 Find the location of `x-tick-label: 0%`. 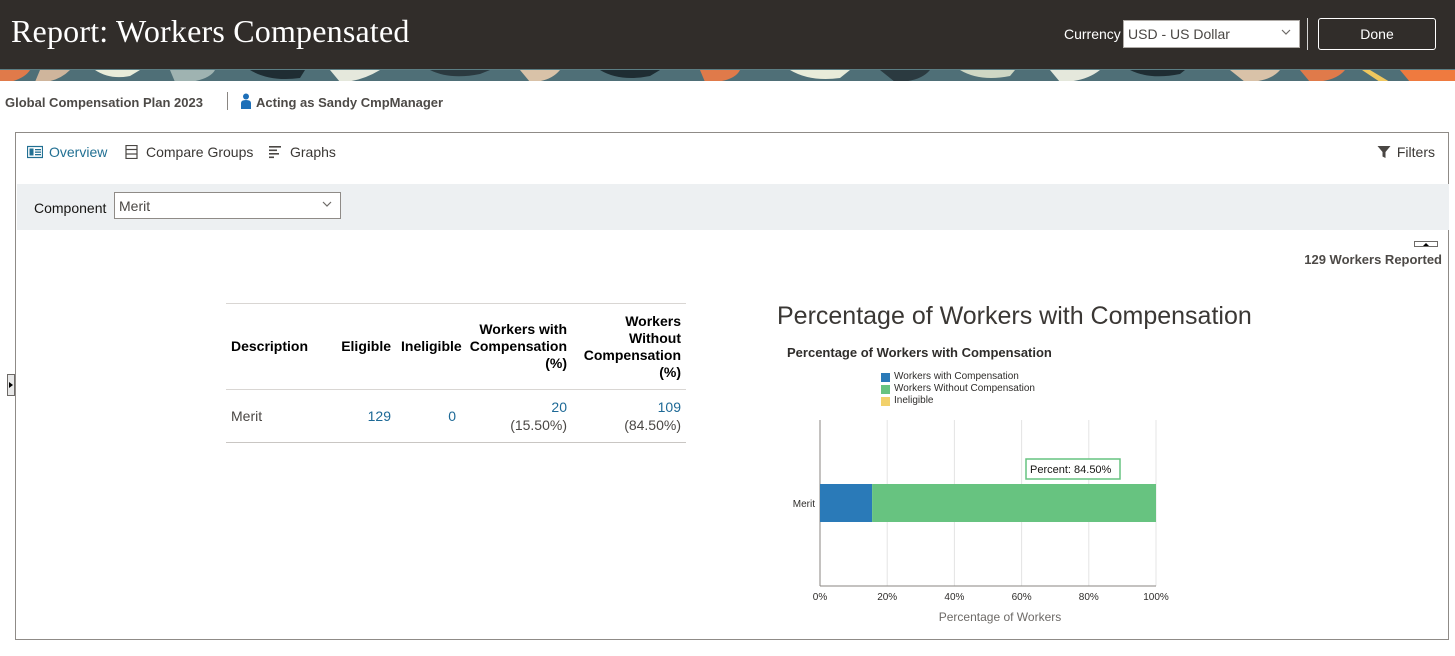

x-tick-label: 0% is located at coordinates (820, 597).